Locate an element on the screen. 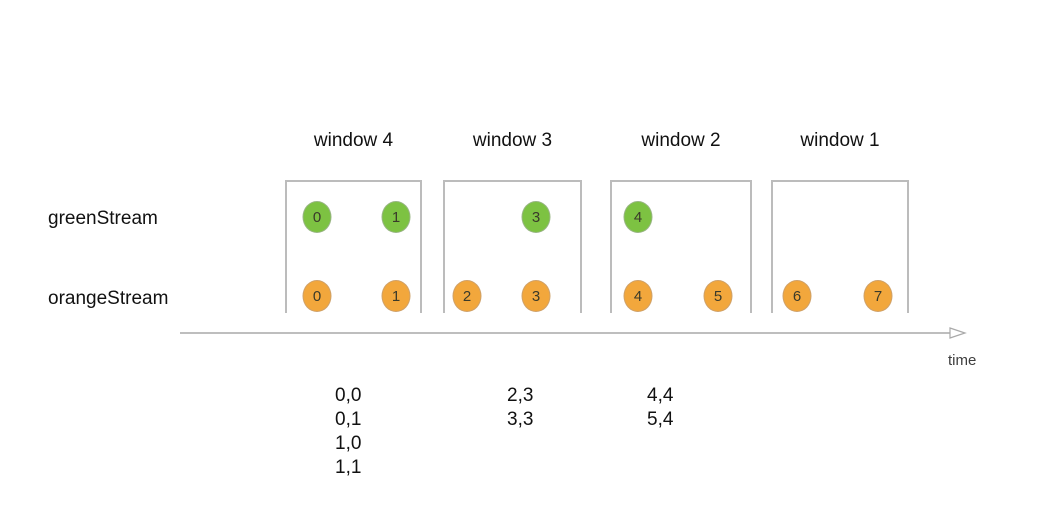 The height and width of the screenshot is (505, 1061). window-3-box is located at coordinates (512, 246).